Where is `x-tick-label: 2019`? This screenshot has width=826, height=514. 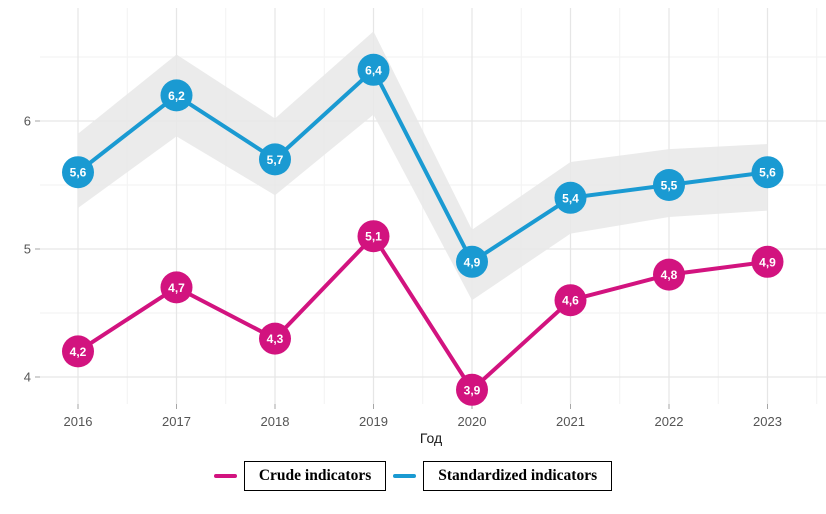 x-tick-label: 2019 is located at coordinates (373, 421).